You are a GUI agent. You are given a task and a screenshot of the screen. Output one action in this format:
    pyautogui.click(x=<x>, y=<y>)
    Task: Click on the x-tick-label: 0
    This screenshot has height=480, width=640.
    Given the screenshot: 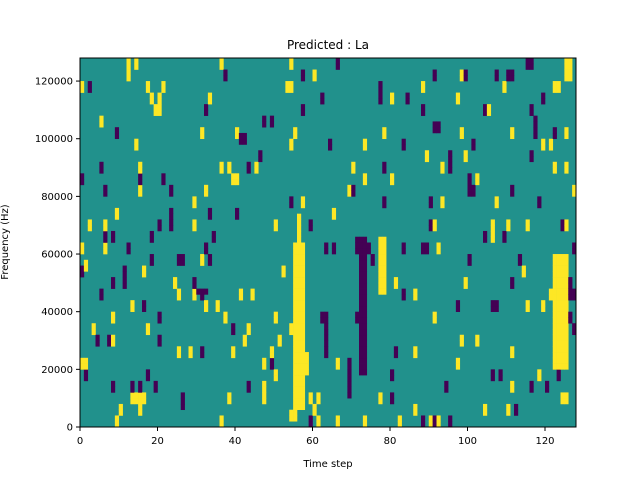 What is the action you would take?
    pyautogui.click(x=80, y=441)
    